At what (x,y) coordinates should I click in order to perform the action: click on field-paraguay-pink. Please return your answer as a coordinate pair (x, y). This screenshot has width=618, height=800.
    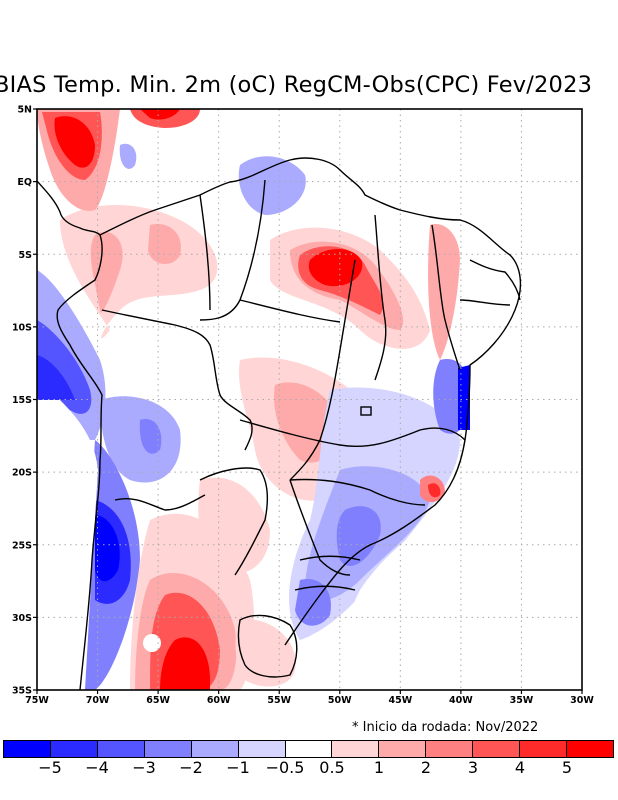
    Looking at the image, I should click on (234, 525).